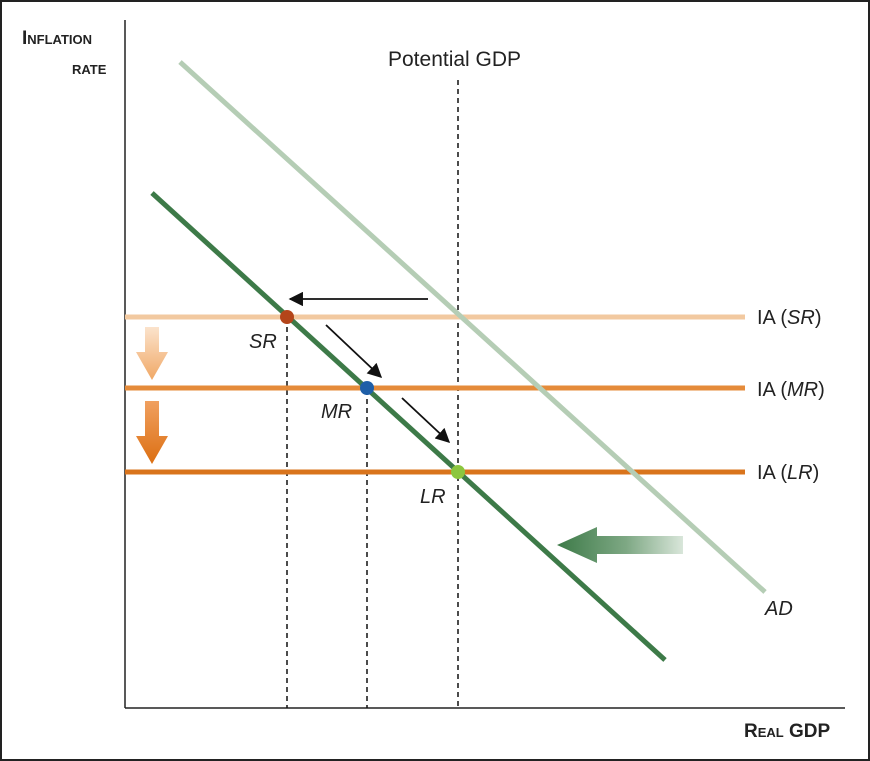 The width and height of the screenshot is (870, 761). I want to click on arrow-mr-to-lr, so click(426, 420).